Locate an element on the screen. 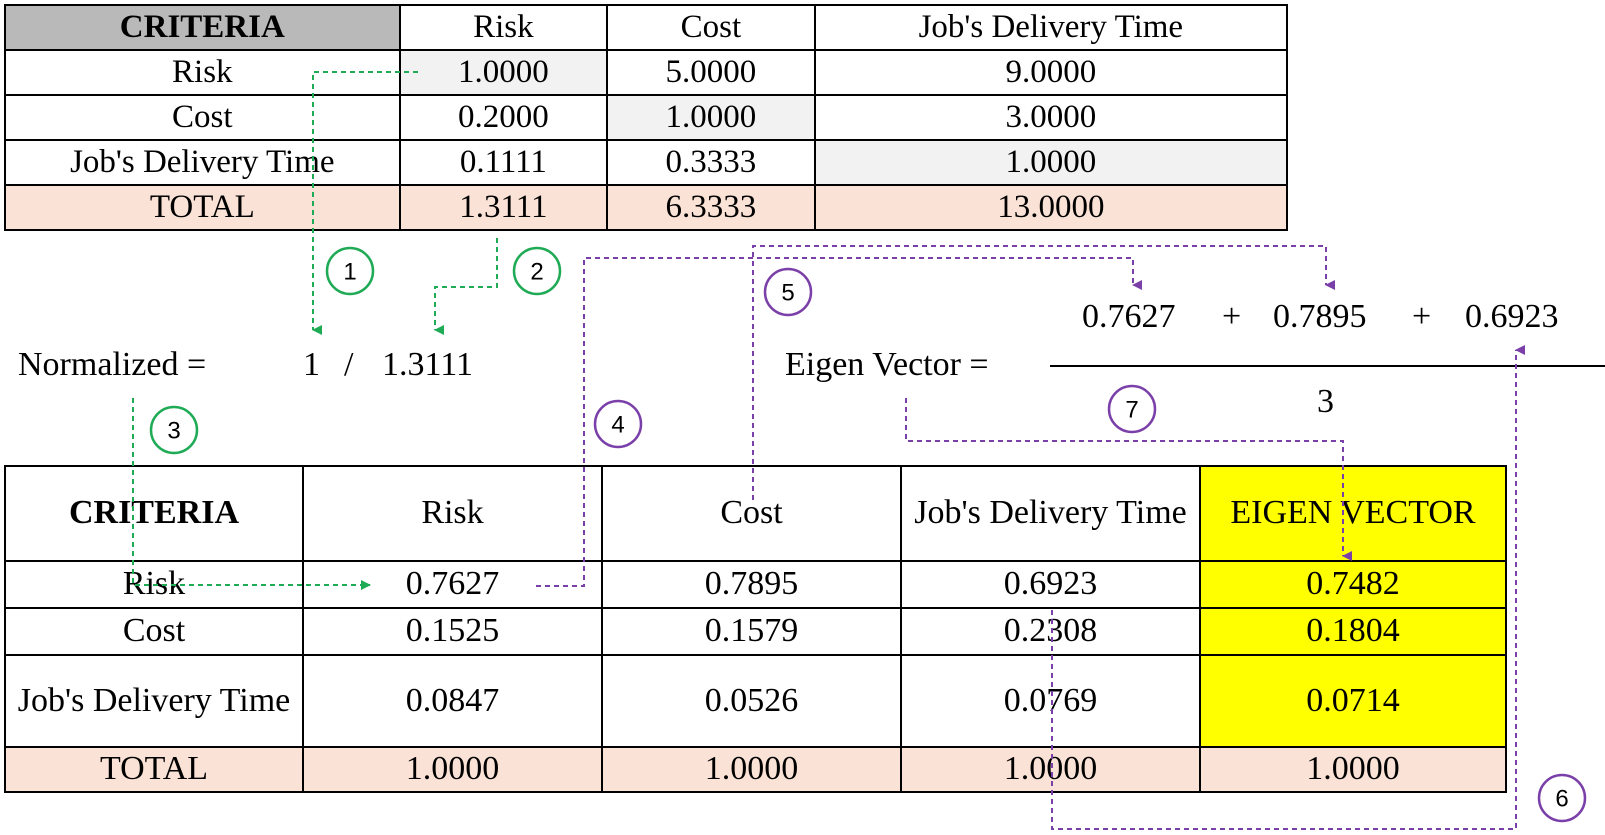 The image size is (1605, 835). step-5-marker is located at coordinates (788, 292).